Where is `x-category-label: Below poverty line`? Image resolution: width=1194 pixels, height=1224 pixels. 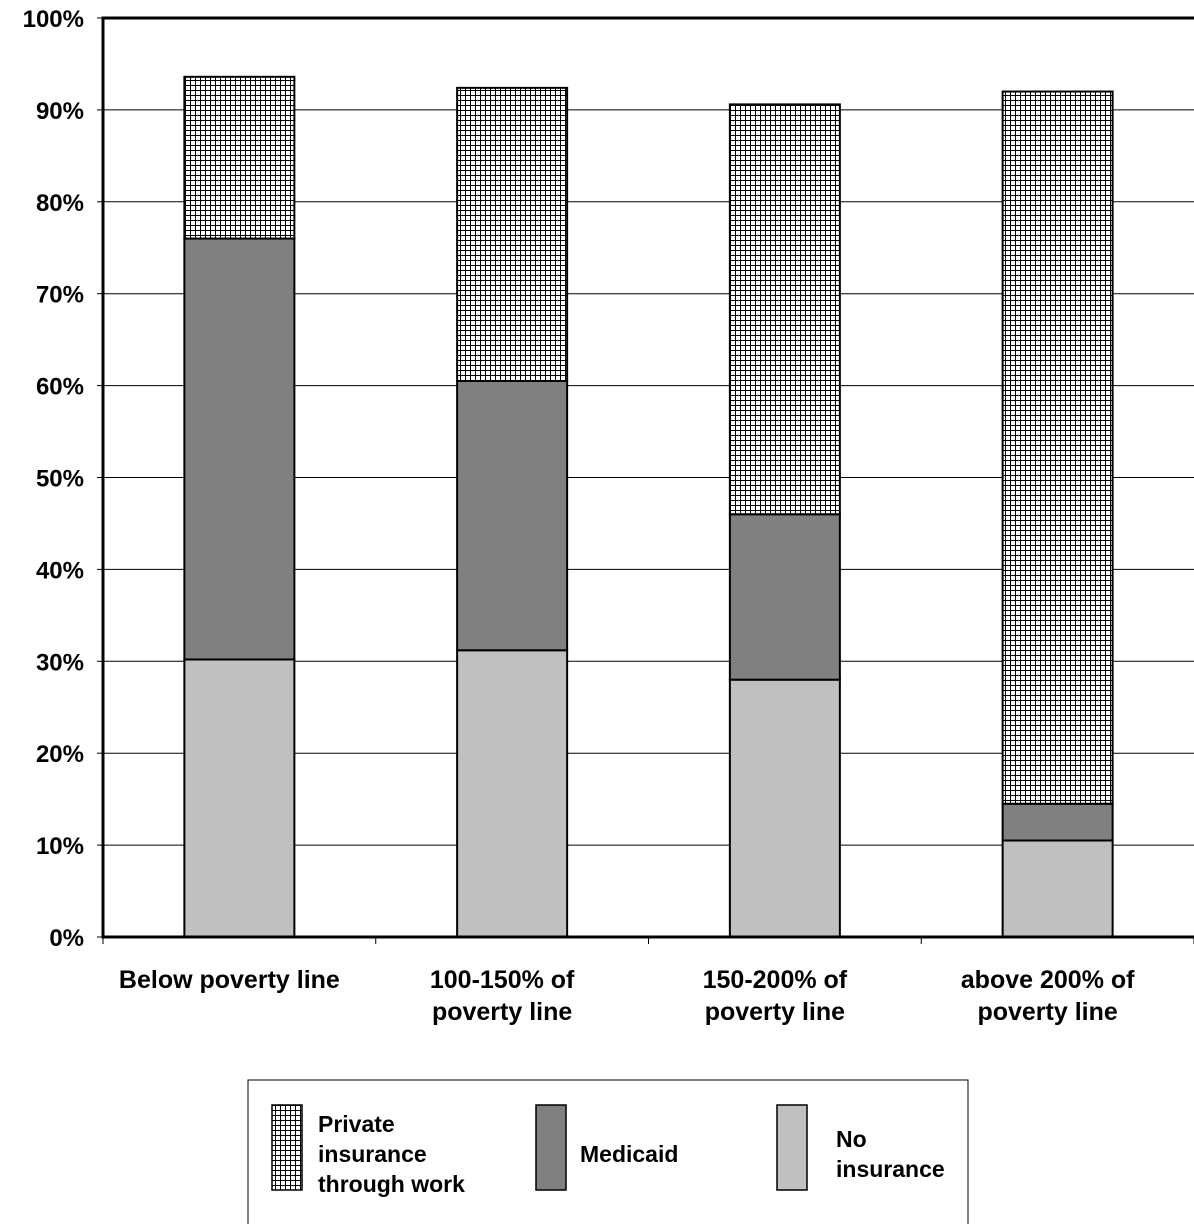
x-category-label: Below poverty line is located at coordinates (229, 980).